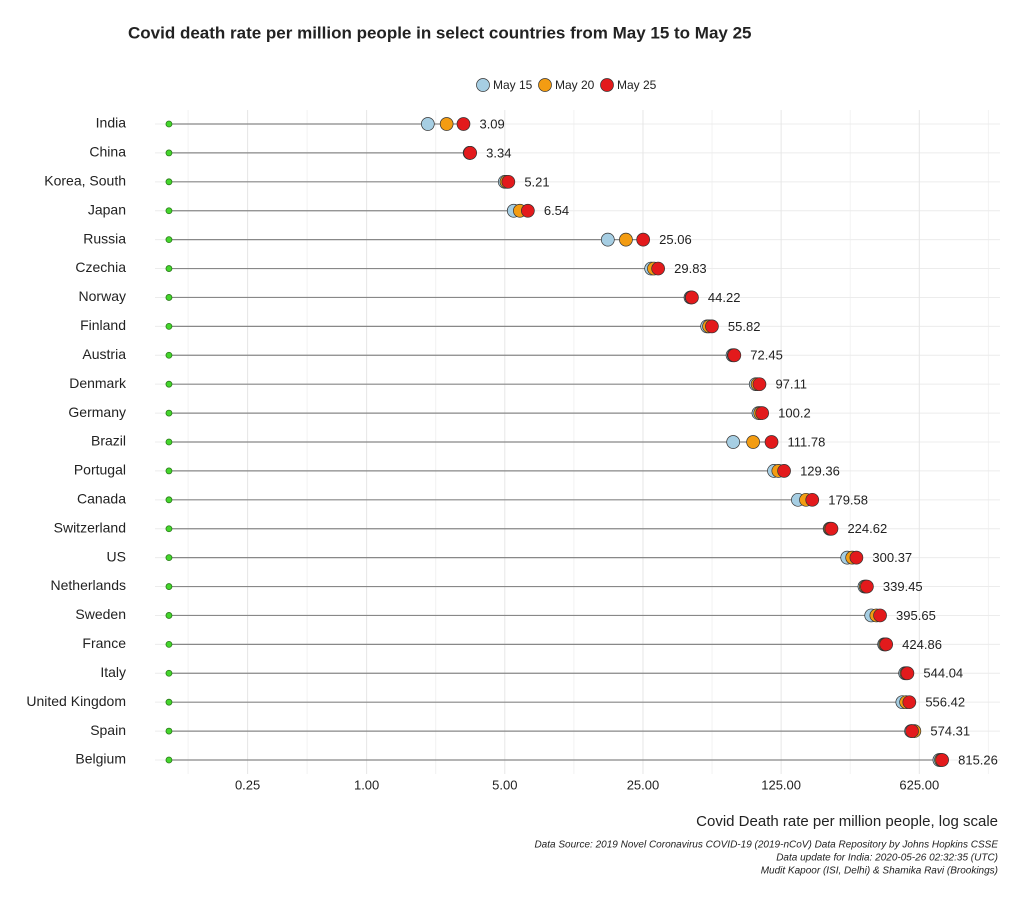 The height and width of the screenshot is (902, 1024). I want to click on value-label: 29.83, so click(690, 268).